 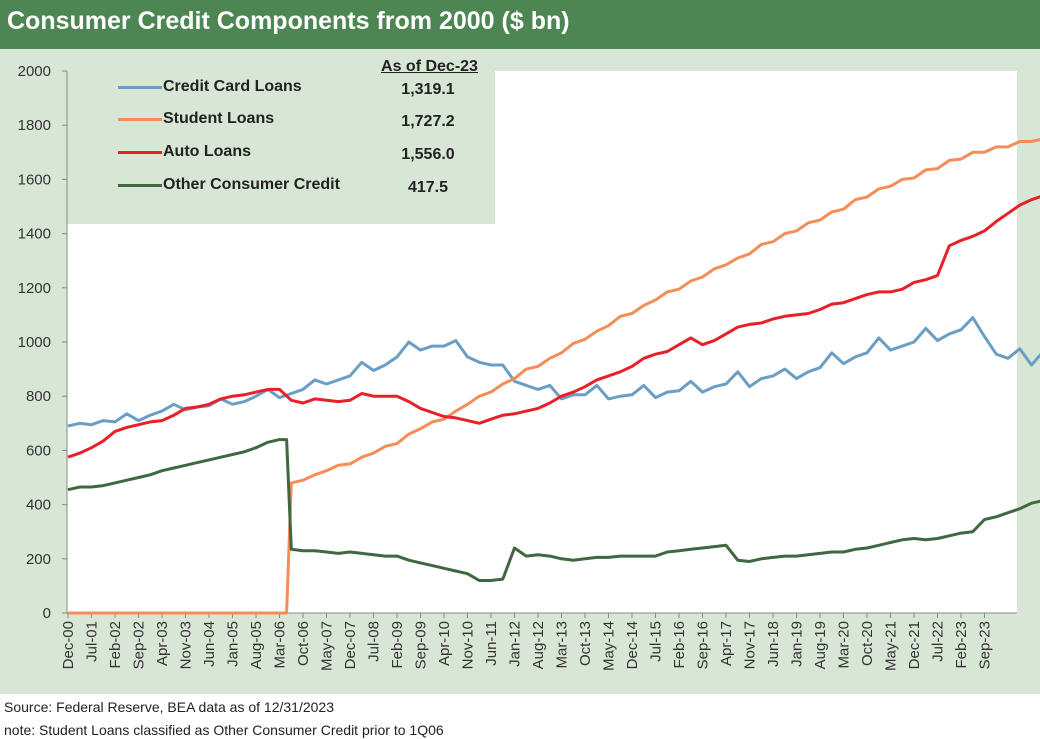 What do you see at coordinates (140, 87) in the screenshot?
I see `legend-swatch-credit-card` at bounding box center [140, 87].